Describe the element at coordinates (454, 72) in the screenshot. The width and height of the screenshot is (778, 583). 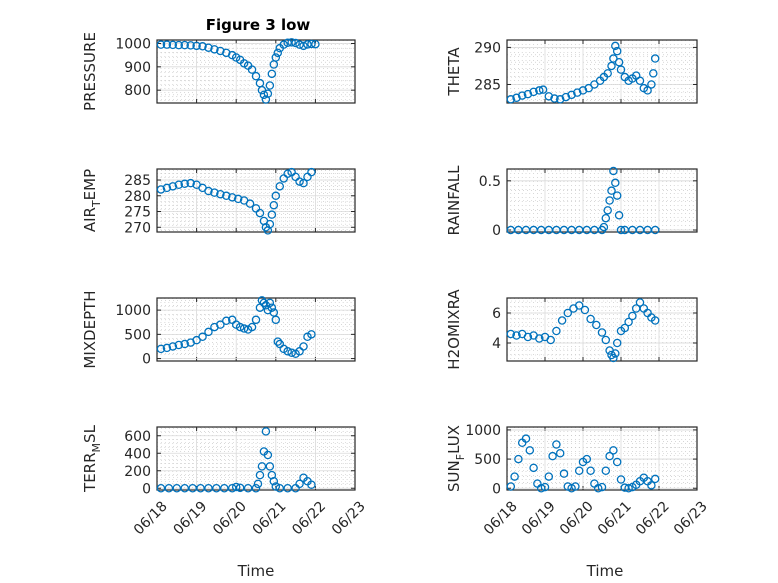
I see `y-axis-label: THETA` at that location.